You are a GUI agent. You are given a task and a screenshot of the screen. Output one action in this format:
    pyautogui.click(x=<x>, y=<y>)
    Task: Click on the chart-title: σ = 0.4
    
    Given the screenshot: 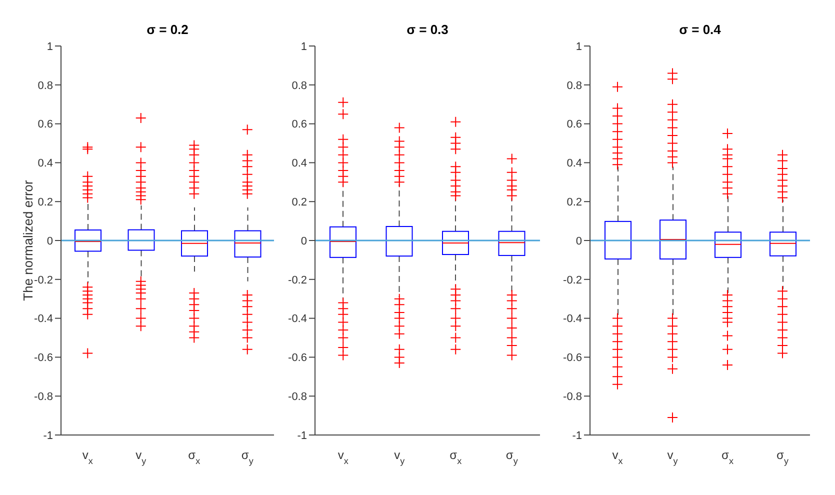 What is the action you would take?
    pyautogui.click(x=700, y=29)
    